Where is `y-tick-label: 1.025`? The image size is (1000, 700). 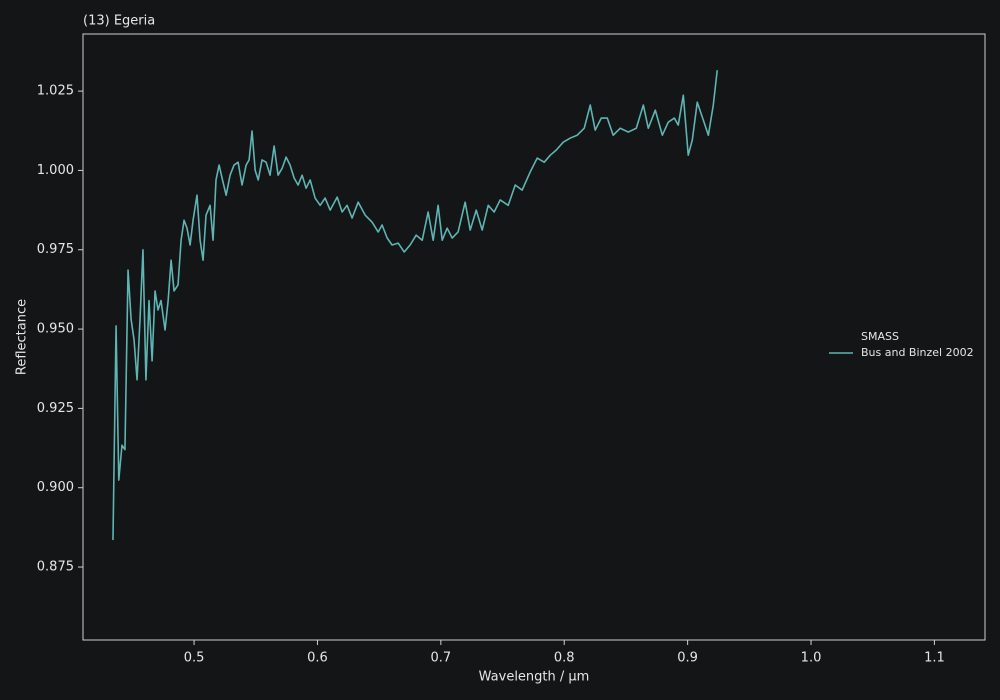
y-tick-label: 1.025 is located at coordinates (55, 91).